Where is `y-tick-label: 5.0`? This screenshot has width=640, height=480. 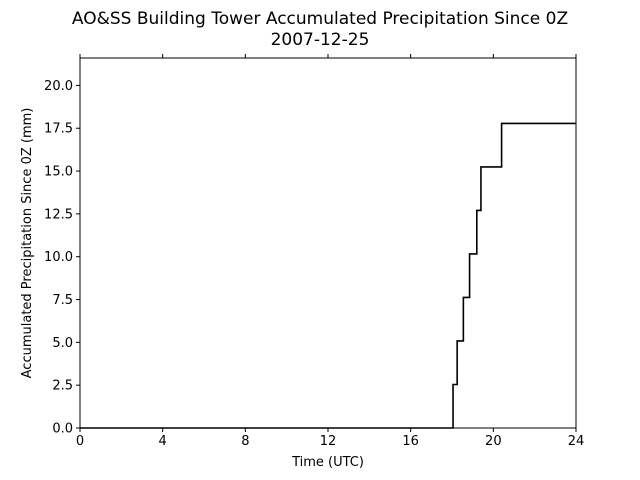
y-tick-label: 5.0 is located at coordinates (62, 343).